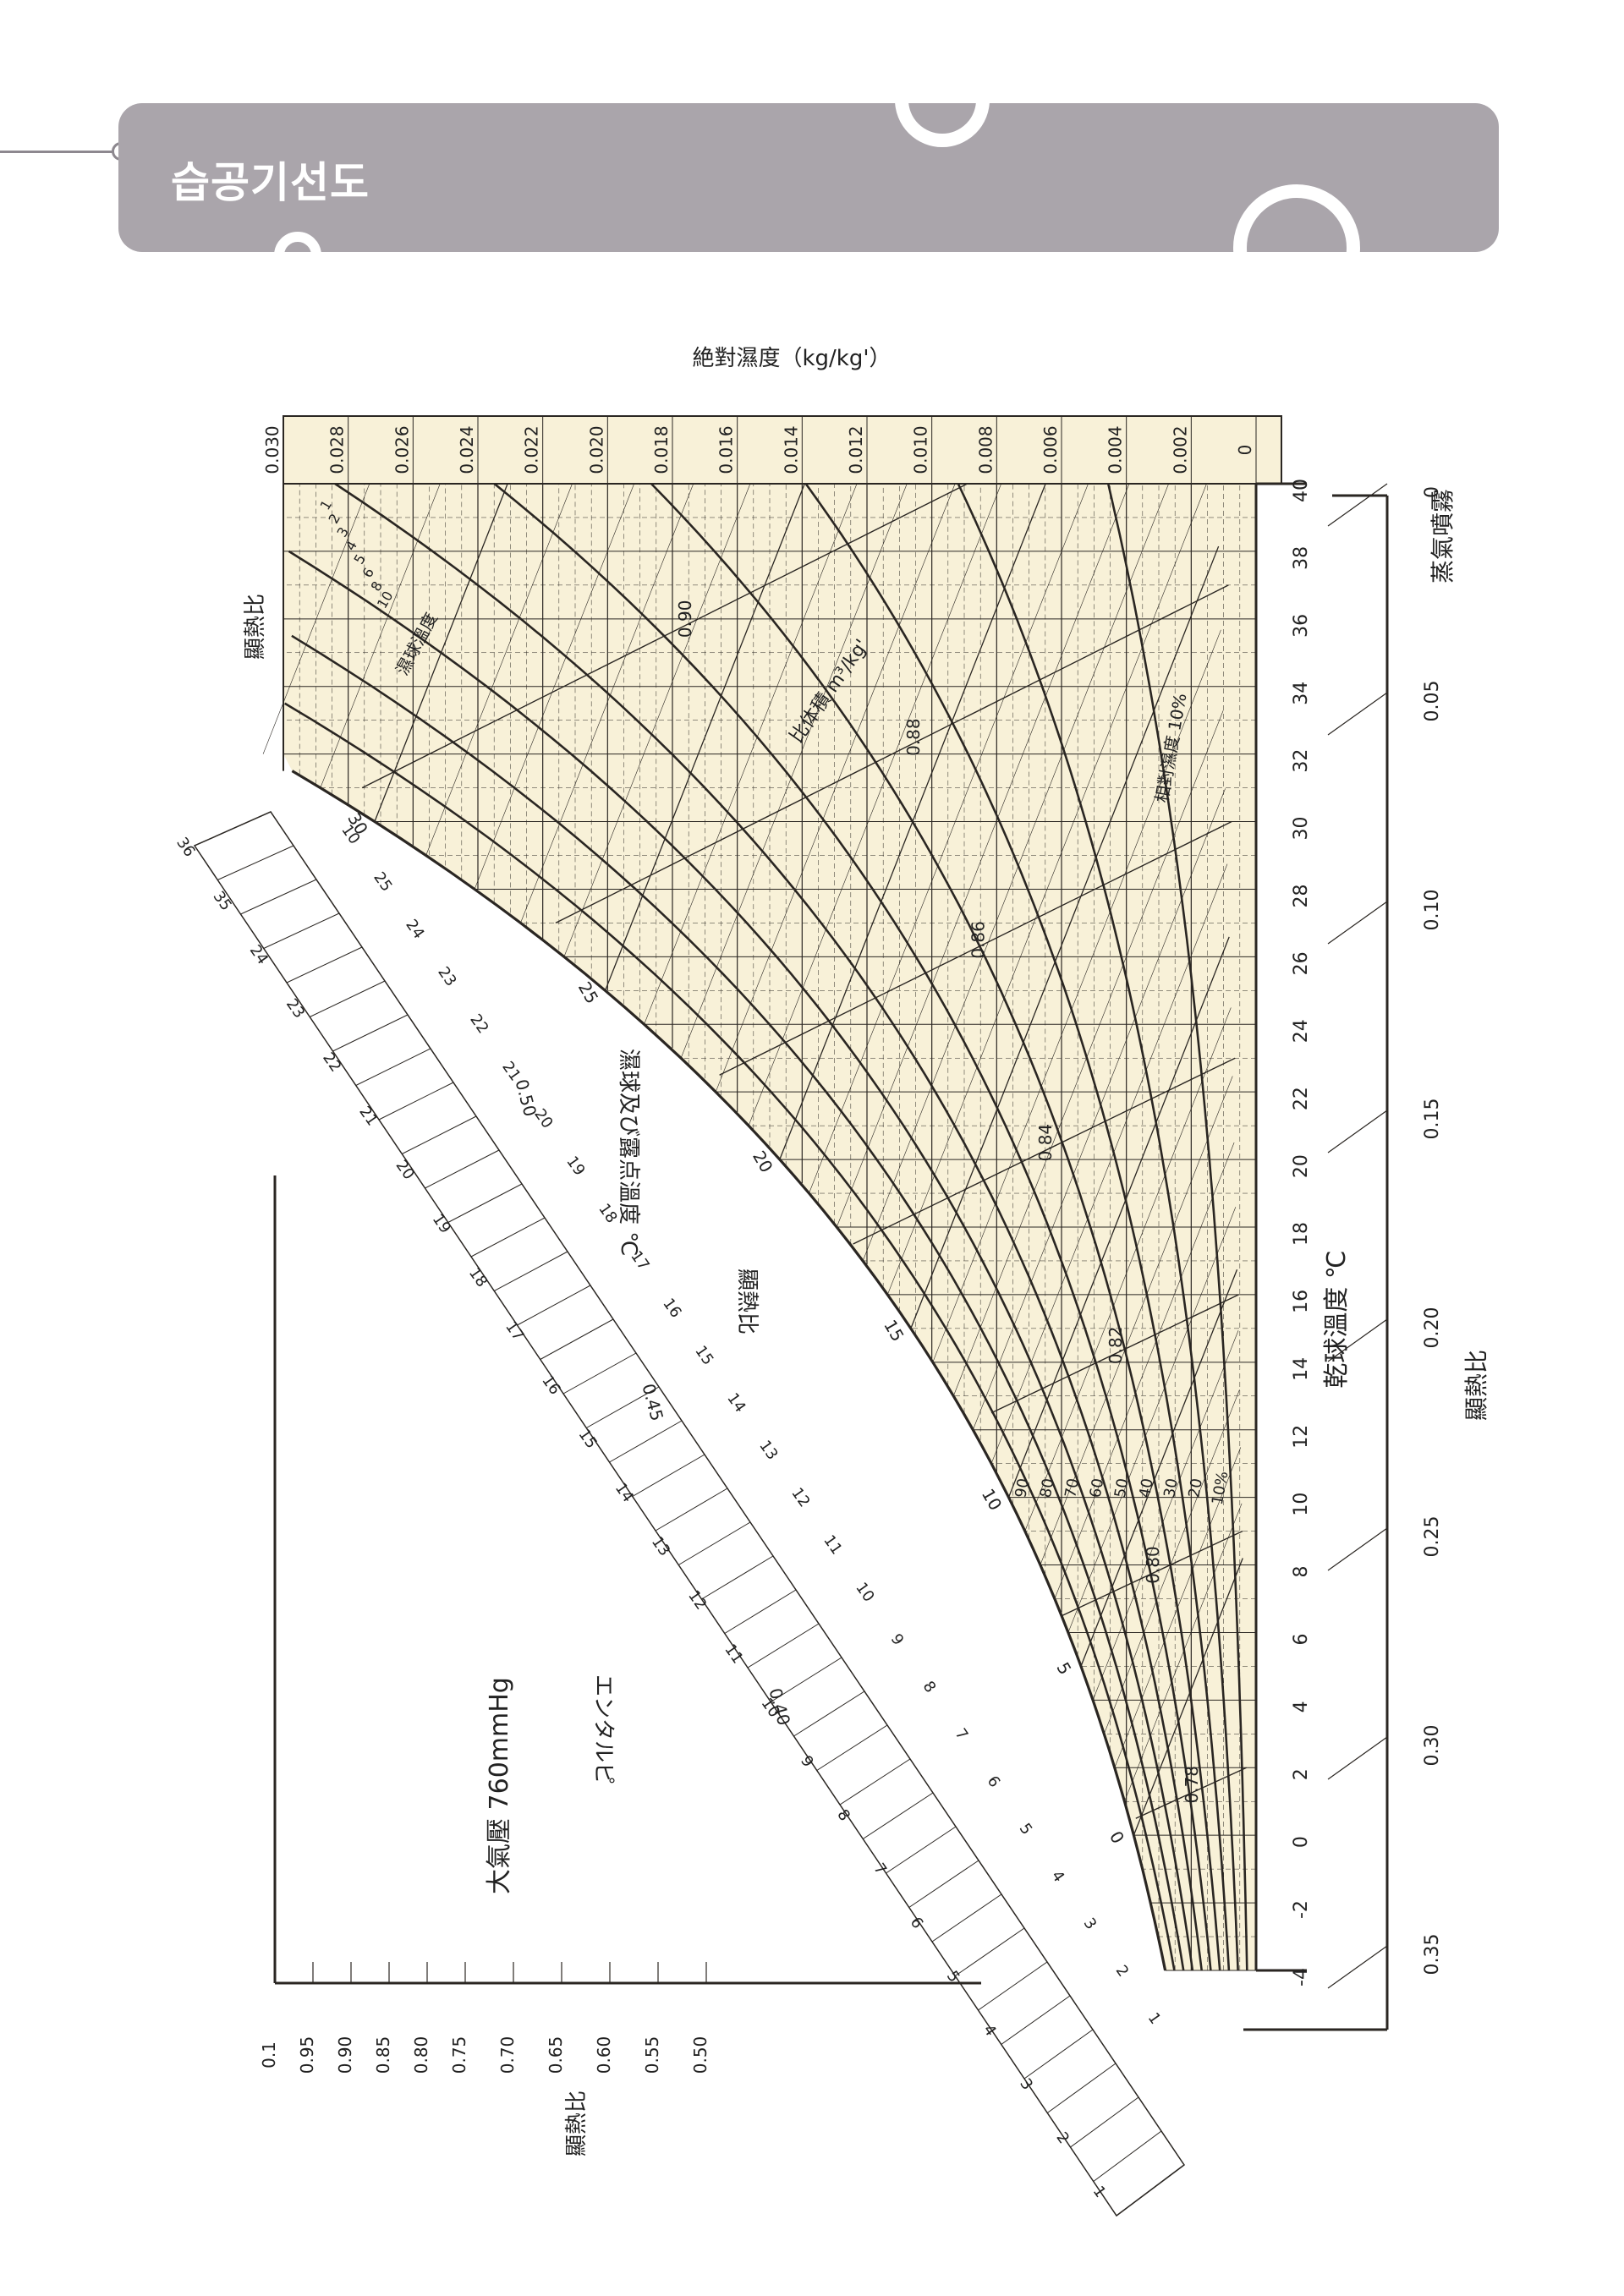 The height and width of the screenshot is (2296, 1624). Describe the element at coordinates (1302, 491) in the screenshot. I see `dry-bulb-tick-40: 40` at that location.